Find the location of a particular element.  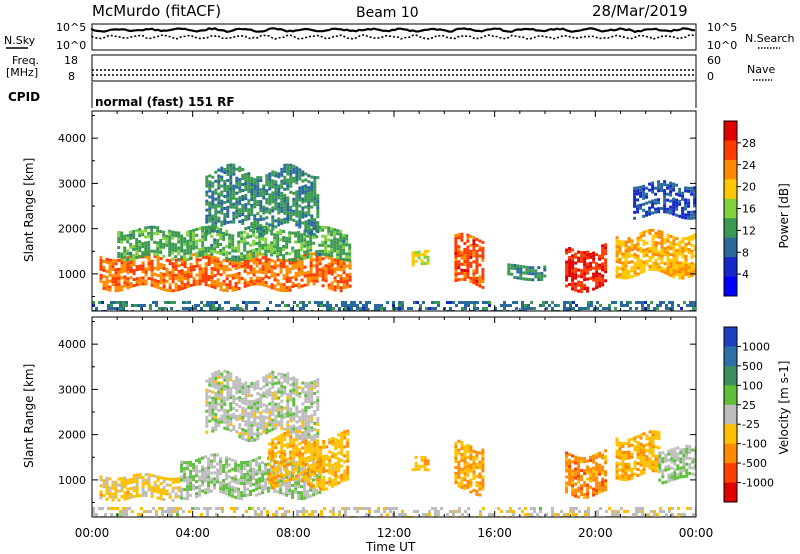

beam-title: Beam 10 is located at coordinates (387, 13).